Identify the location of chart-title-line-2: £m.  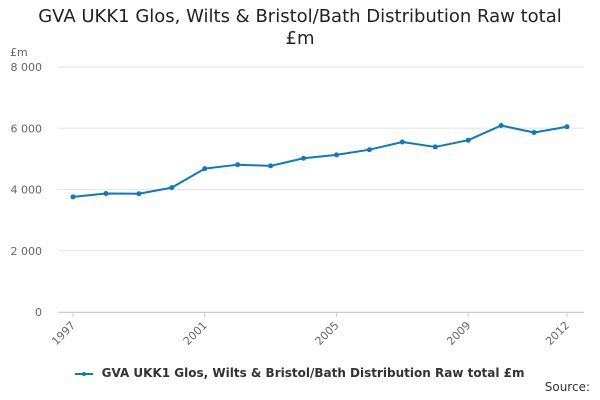
(300, 38).